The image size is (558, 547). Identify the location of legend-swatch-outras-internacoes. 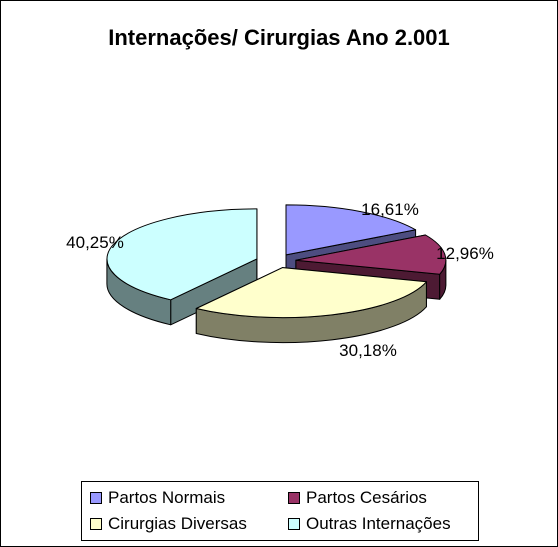
(294, 524).